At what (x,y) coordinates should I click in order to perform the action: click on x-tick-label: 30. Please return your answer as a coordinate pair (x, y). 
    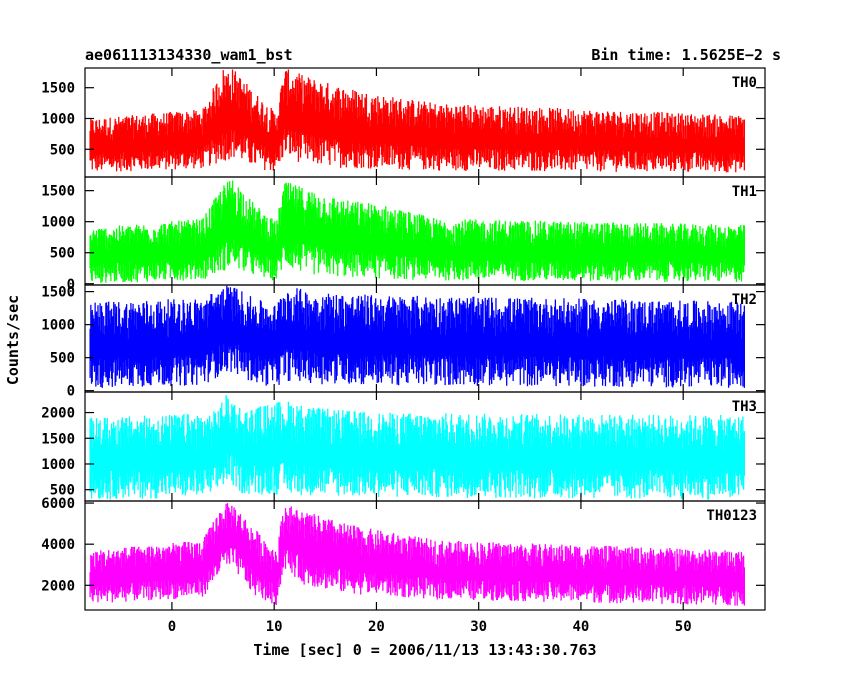
    Looking at the image, I should click on (478, 627).